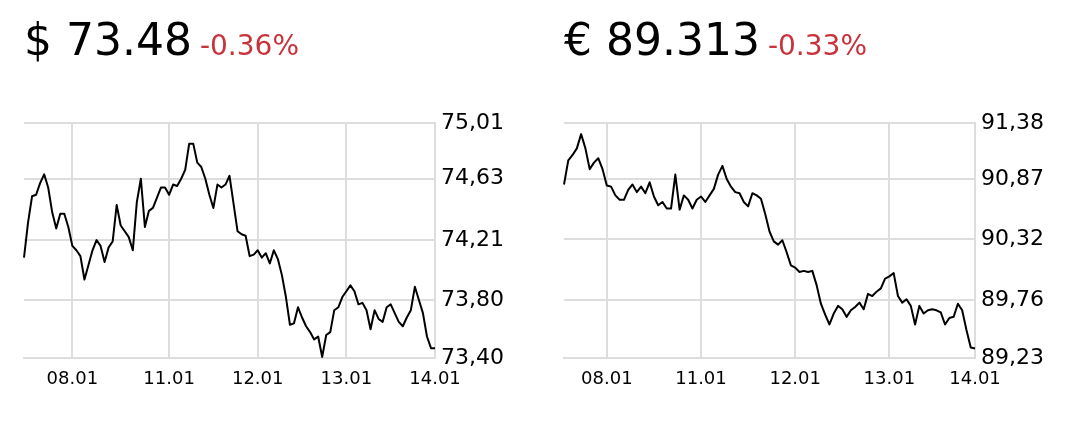 The height and width of the screenshot is (441, 1080). Describe the element at coordinates (1012, 121) in the screenshot. I see `y-tick-label: 91,38` at that location.